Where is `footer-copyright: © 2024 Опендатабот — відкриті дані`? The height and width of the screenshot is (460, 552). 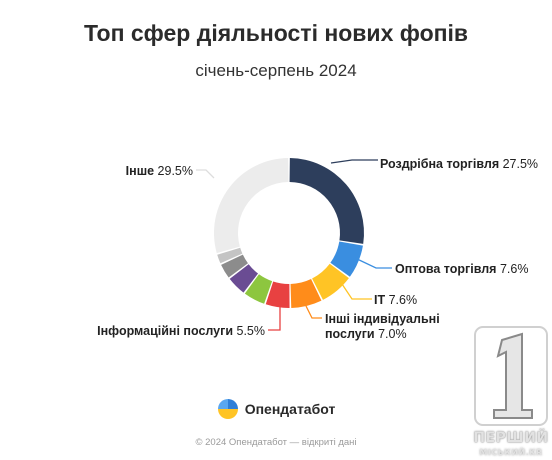 footer-copyright: © 2024 Опендатабот — відкриті дані is located at coordinates (276, 442).